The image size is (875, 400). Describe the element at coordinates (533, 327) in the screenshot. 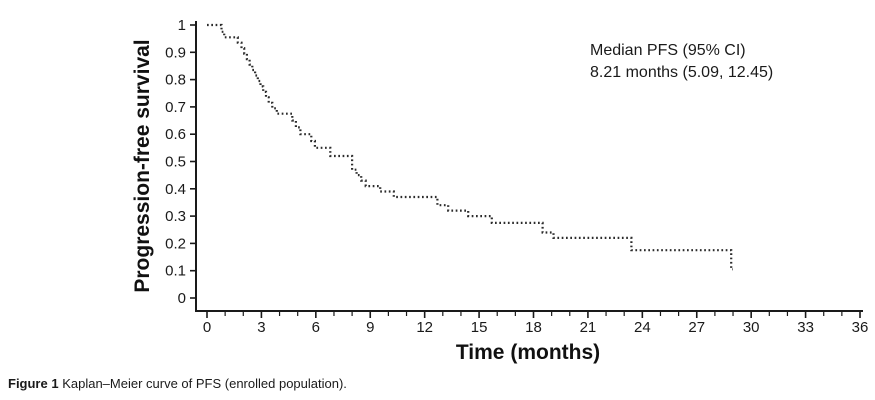

I see `x-tick-label: 18` at that location.